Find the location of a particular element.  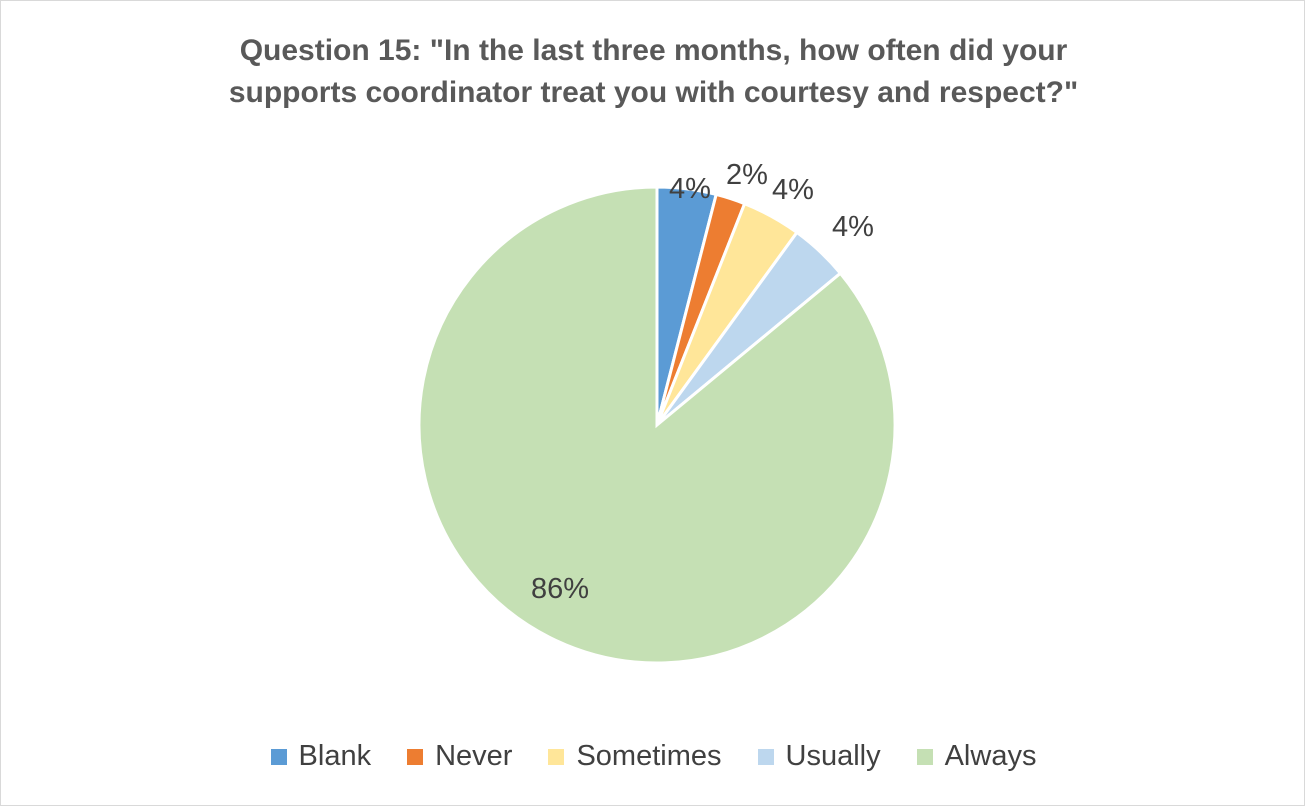

chart-legend: Blank Never Sometimes Usually Always is located at coordinates (653, 756).